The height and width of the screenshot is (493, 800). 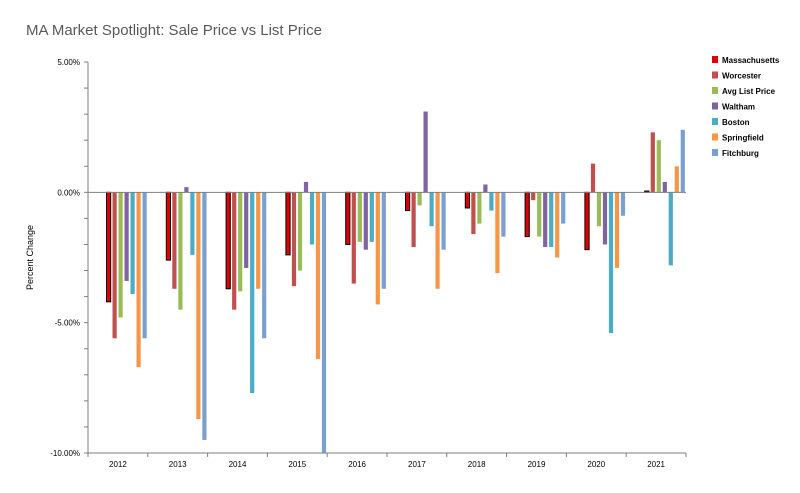 What do you see at coordinates (715, 121) in the screenshot?
I see `legend-swatch-boston` at bounding box center [715, 121].